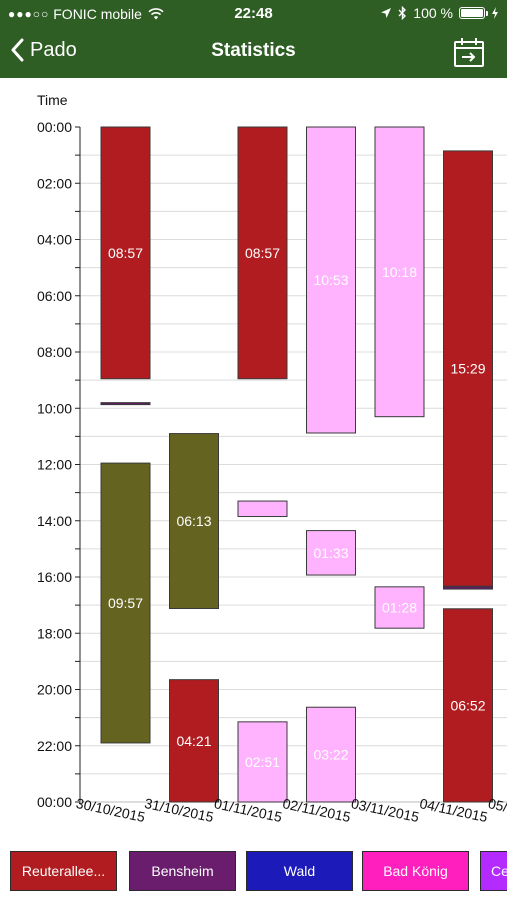 The height and width of the screenshot is (900, 507). Describe the element at coordinates (497, 810) in the screenshot. I see `x-tick-label: 05/11/2015` at that location.